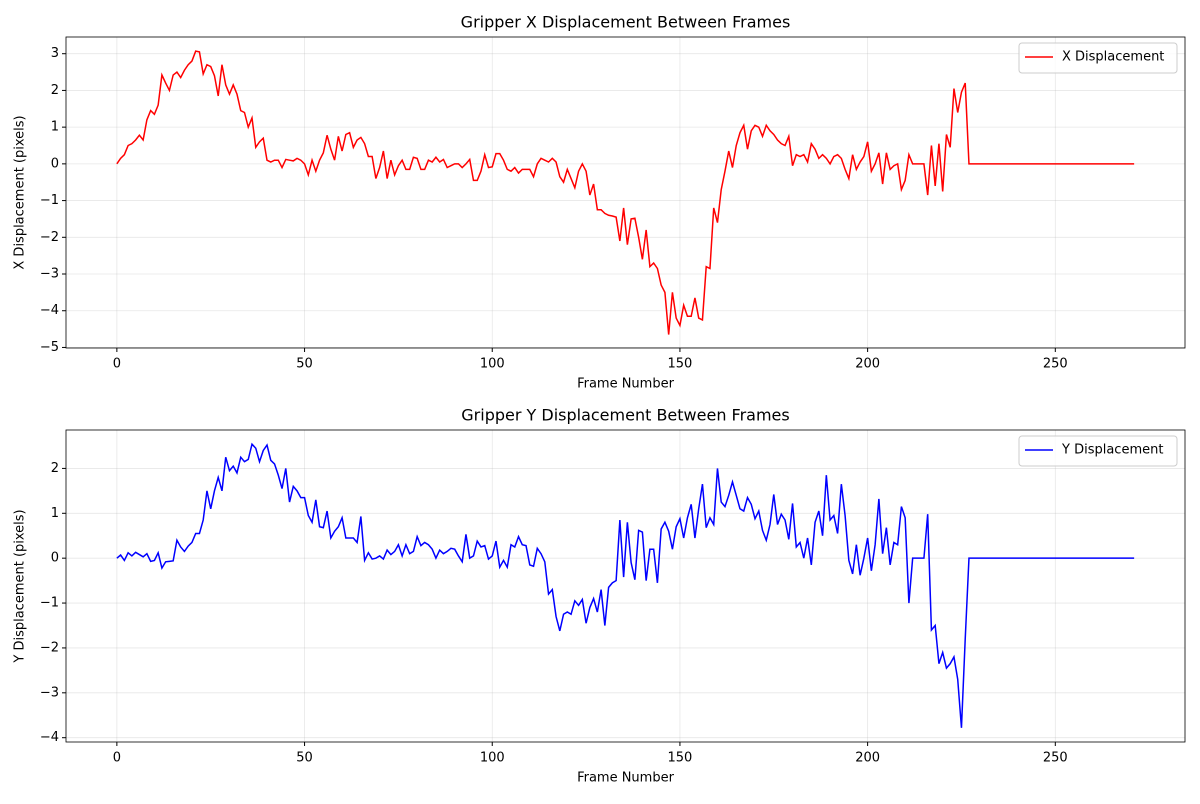 Image resolution: width=1200 pixels, height=804 pixels. Describe the element at coordinates (20, 192) in the screenshot. I see `y-axis-label: X Displacement (pixels)` at that location.